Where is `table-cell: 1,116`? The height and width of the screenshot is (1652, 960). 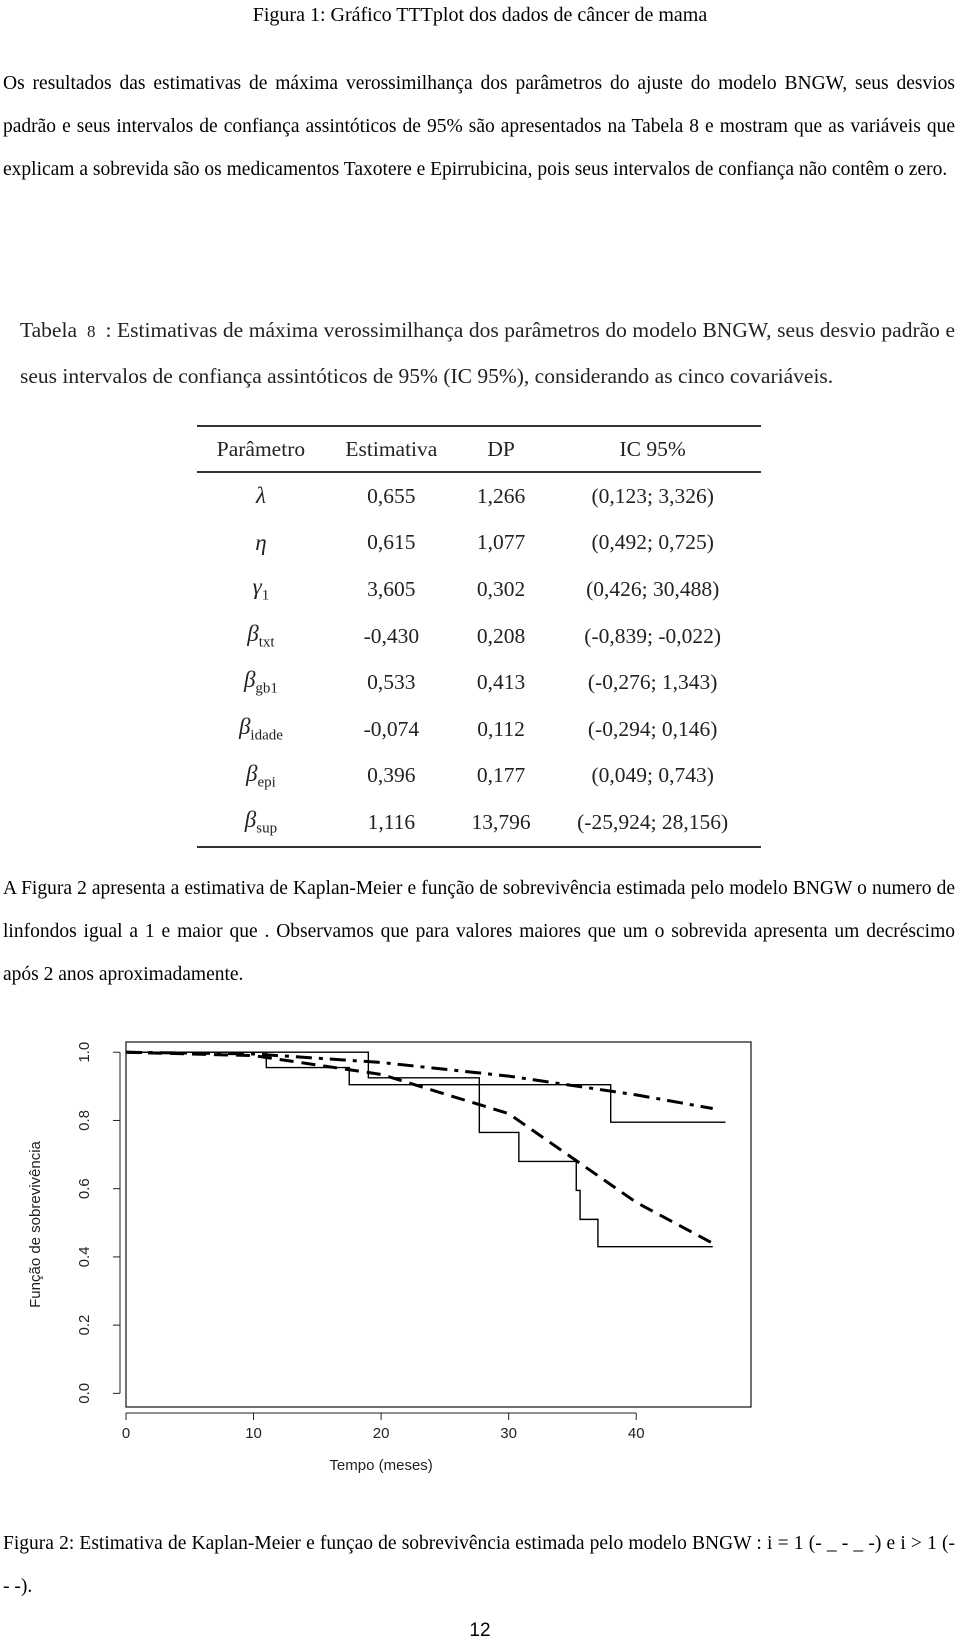
table-cell: 1,116 is located at coordinates (391, 823).